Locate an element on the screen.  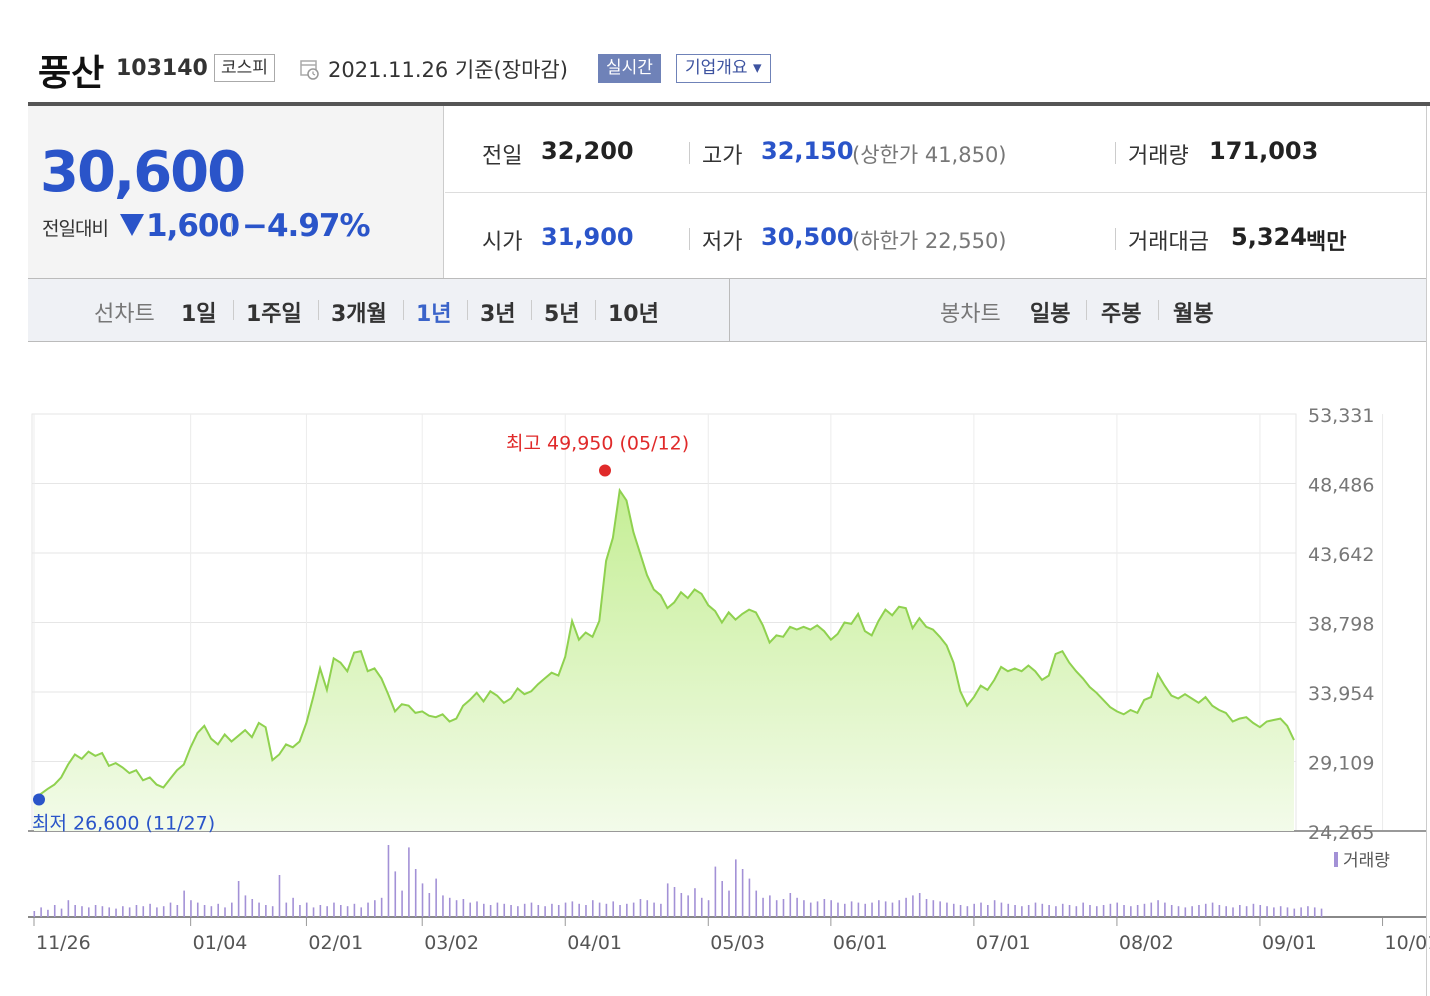
x-tick-label: 02/01 is located at coordinates (335, 943).